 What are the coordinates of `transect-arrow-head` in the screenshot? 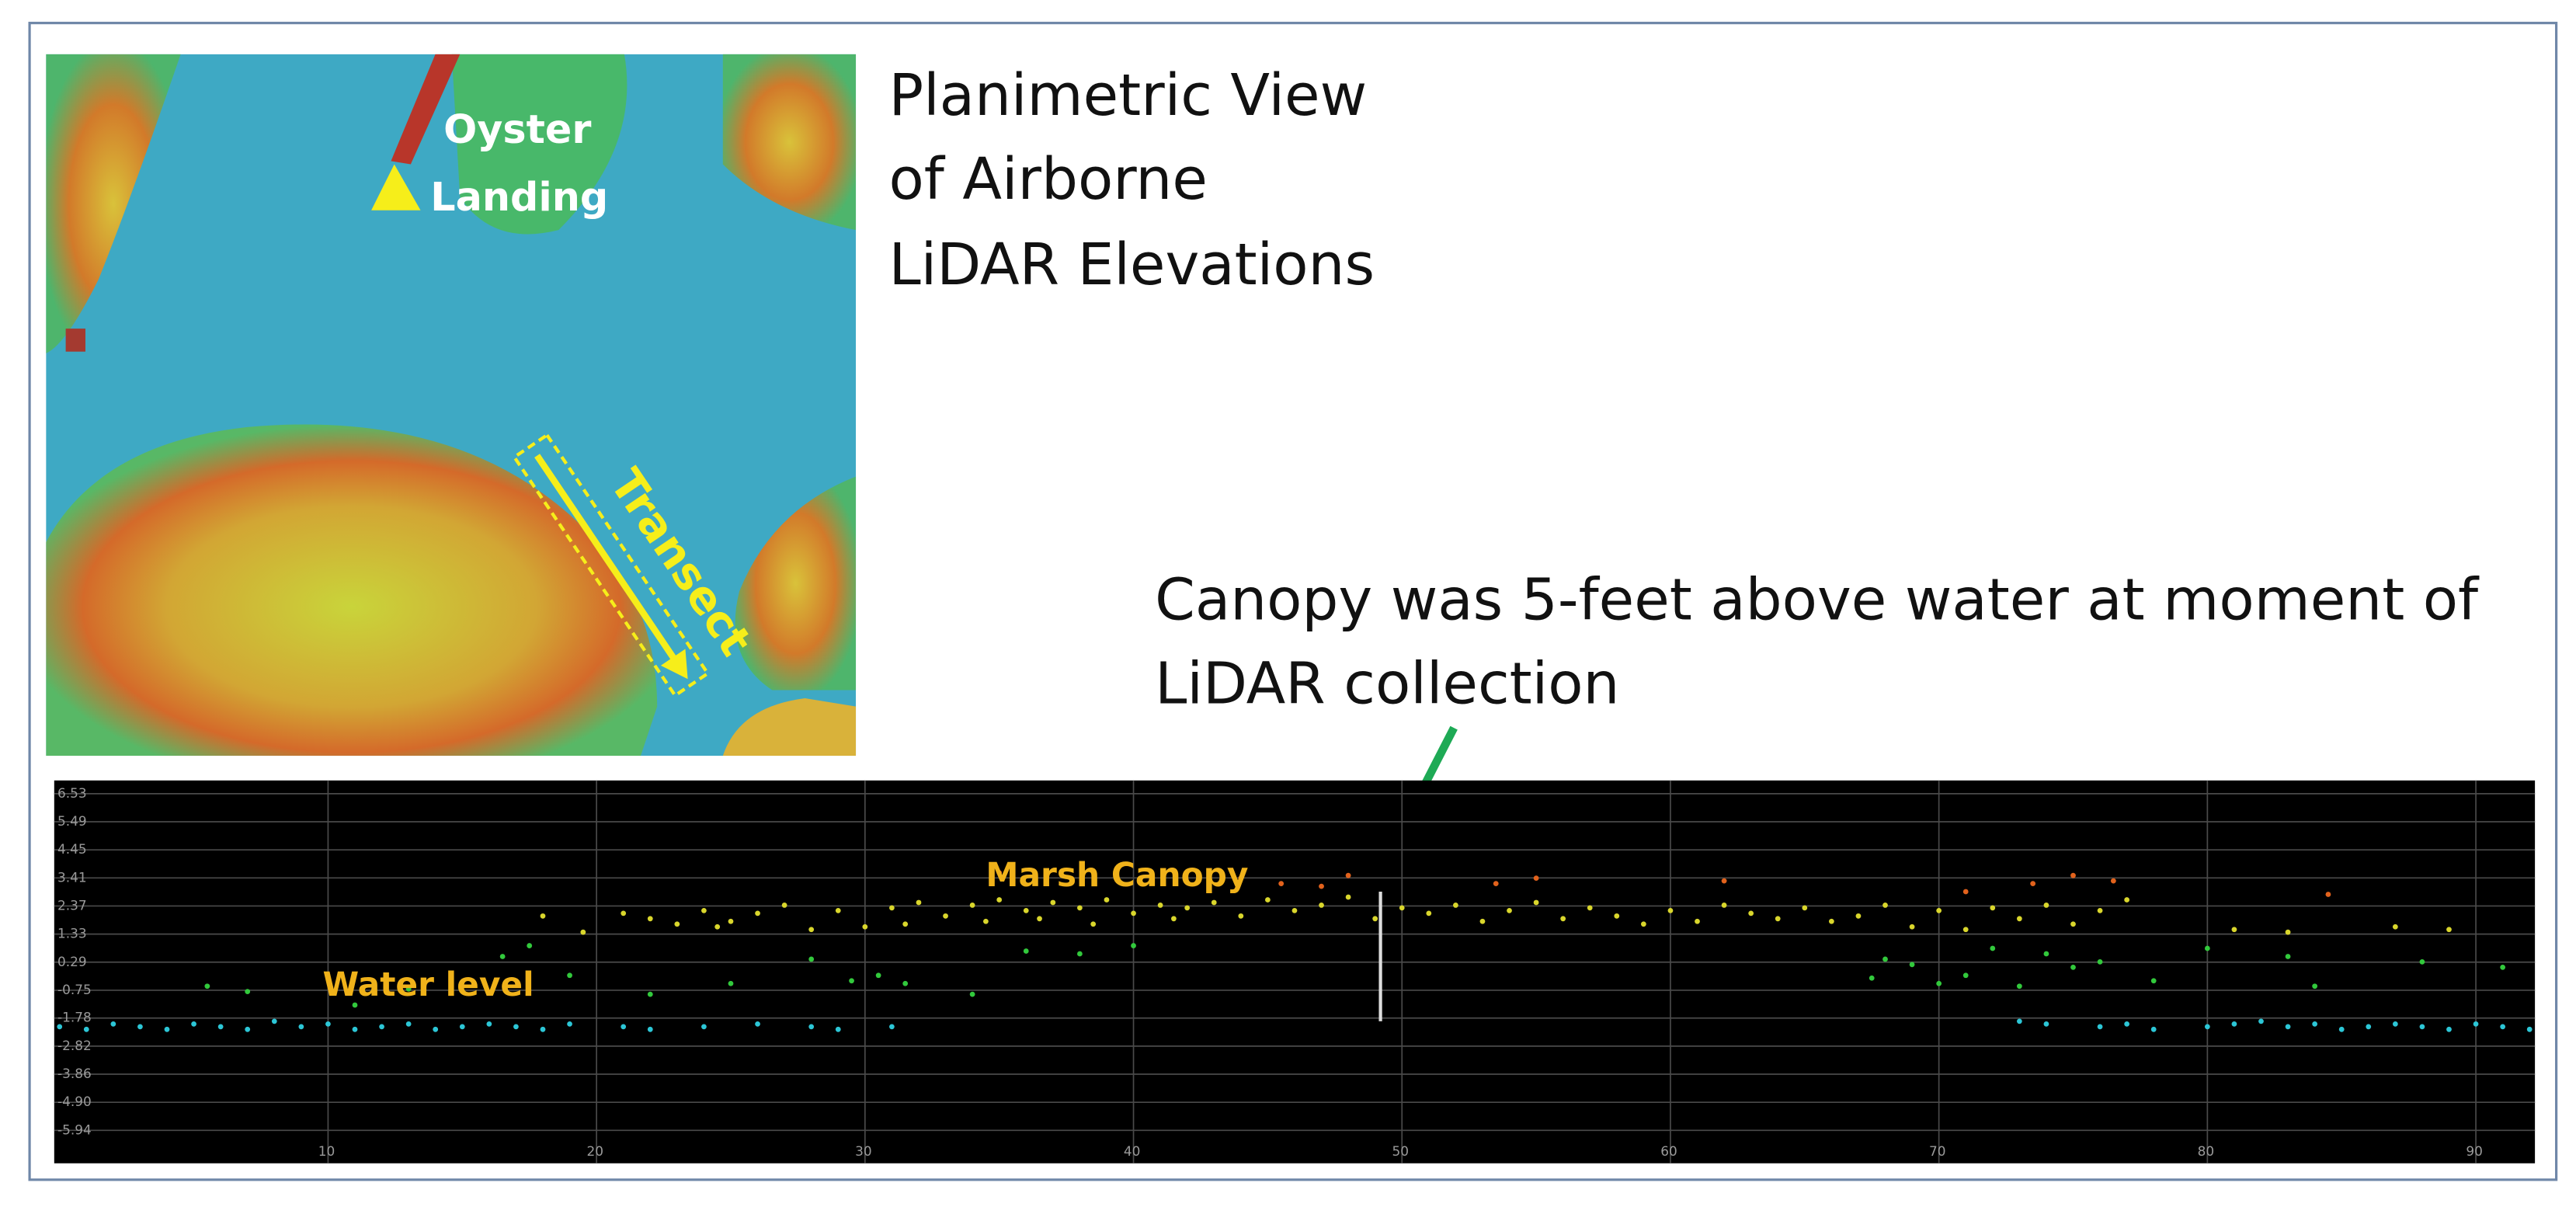 It's located at (674, 664).